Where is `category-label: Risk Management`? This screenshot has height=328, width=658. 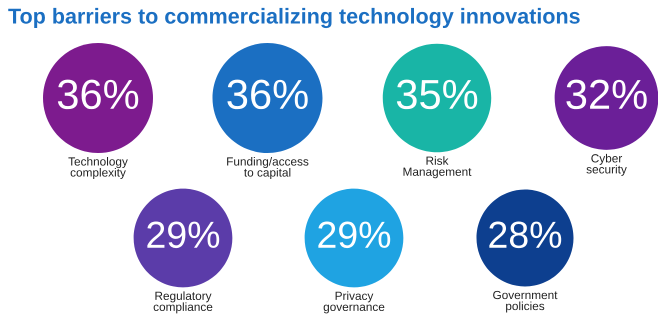
category-label: Risk Management is located at coordinates (438, 167).